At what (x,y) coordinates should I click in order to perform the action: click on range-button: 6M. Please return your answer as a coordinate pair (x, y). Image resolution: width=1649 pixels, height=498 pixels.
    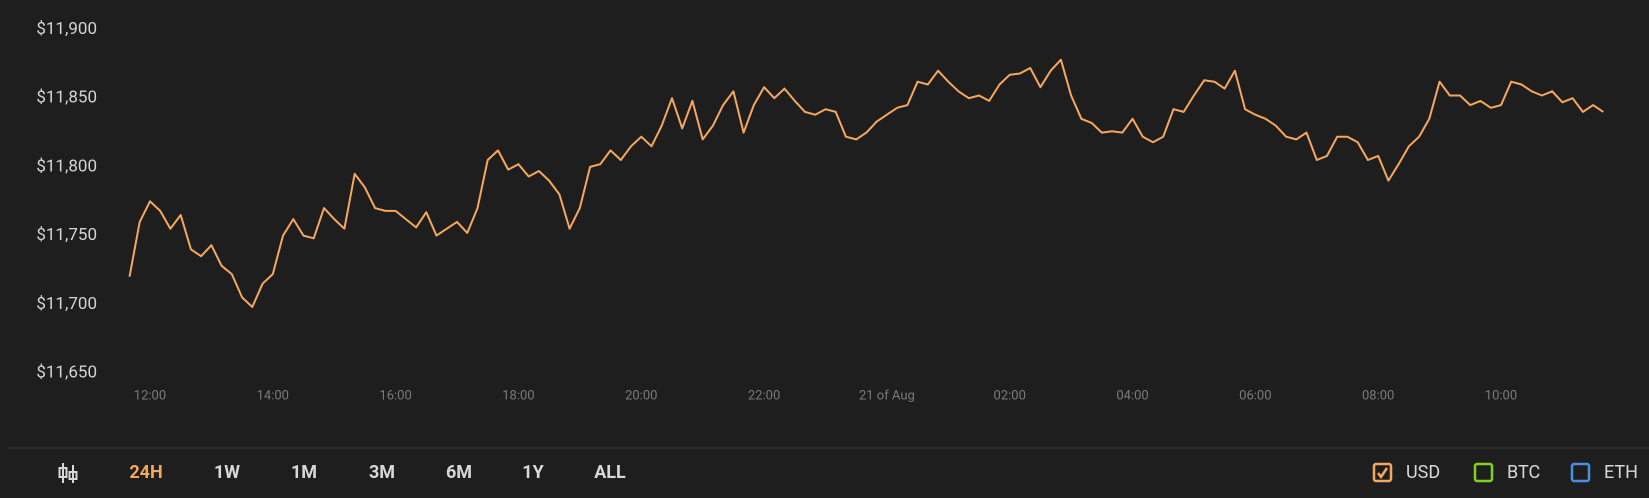
    Looking at the image, I should click on (459, 472).